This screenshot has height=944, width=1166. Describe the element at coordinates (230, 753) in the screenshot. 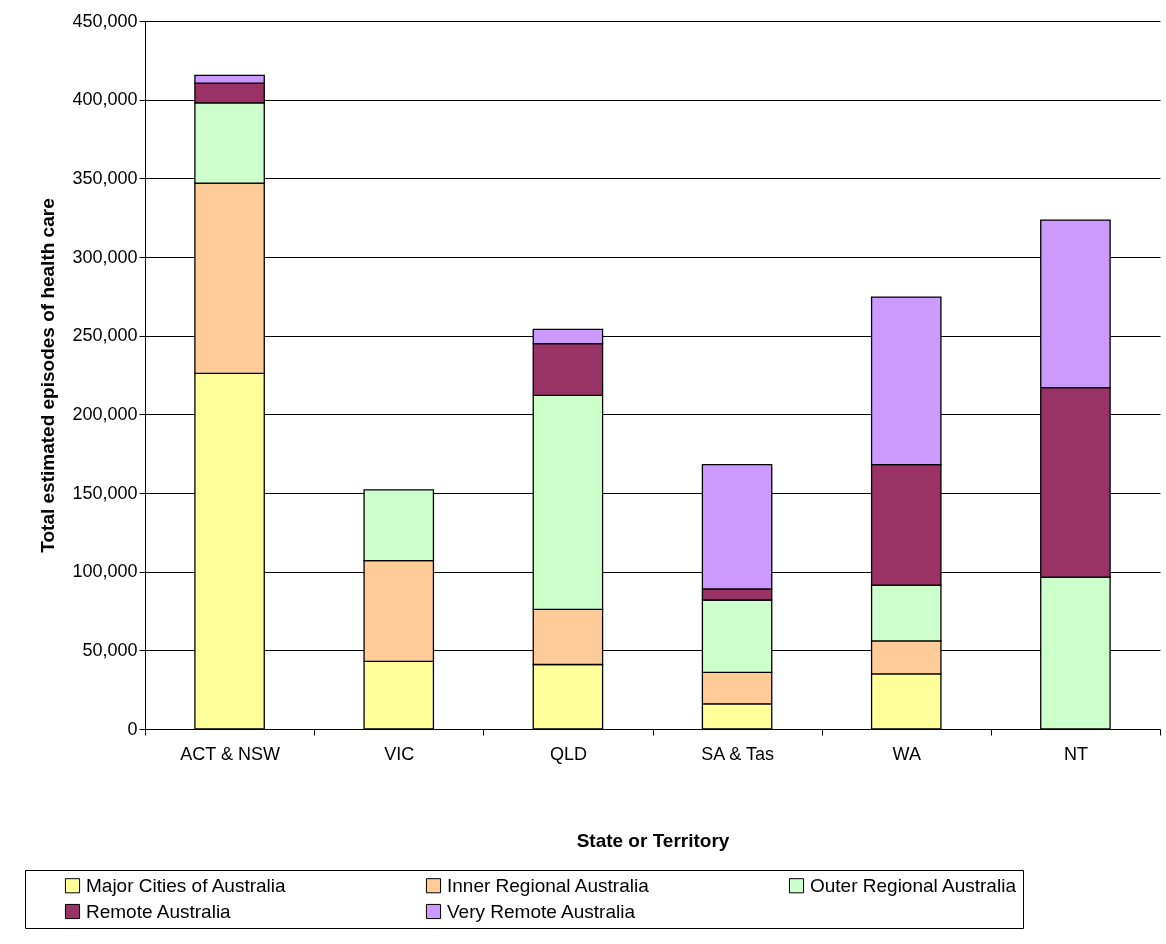

I see `x-tick-label: ACT & NSW` at that location.